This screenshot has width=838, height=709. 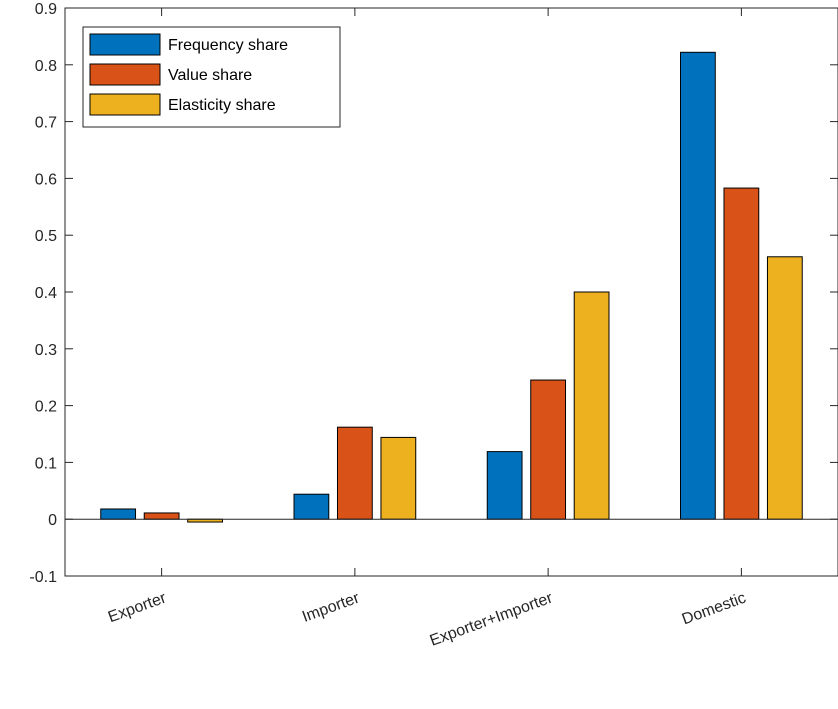 What do you see at coordinates (46, 350) in the screenshot?
I see `y-tick-label: 0.3` at bounding box center [46, 350].